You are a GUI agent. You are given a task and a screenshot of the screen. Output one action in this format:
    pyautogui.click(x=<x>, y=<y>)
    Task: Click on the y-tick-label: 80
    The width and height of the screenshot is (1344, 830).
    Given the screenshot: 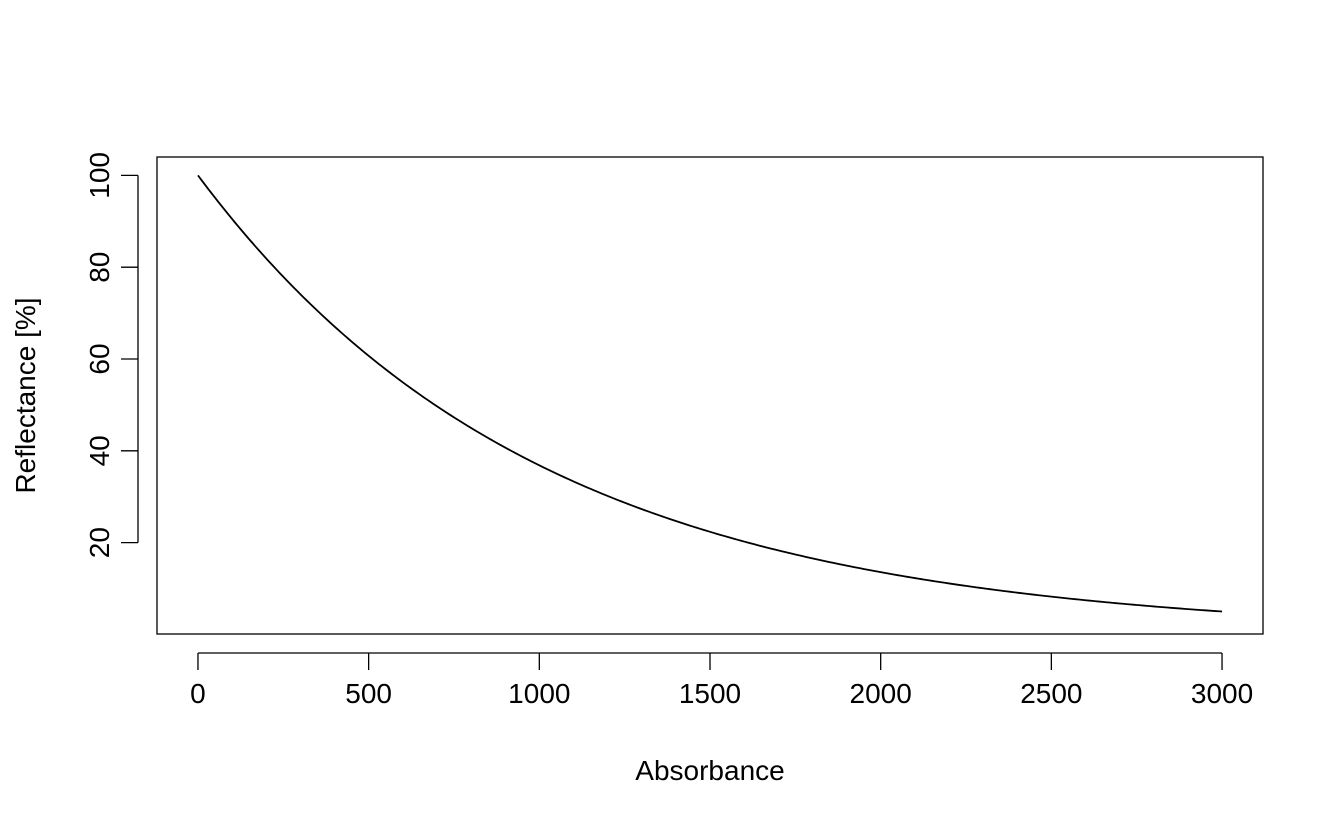 What is the action you would take?
    pyautogui.click(x=99, y=267)
    